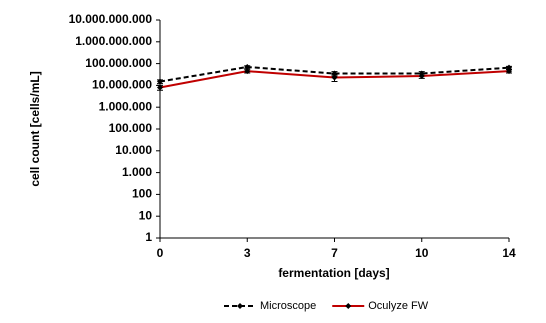 The width and height of the screenshot is (546, 323). What do you see at coordinates (126, 106) in the screenshot?
I see `y-tick-label: 1.000.000` at bounding box center [126, 106].